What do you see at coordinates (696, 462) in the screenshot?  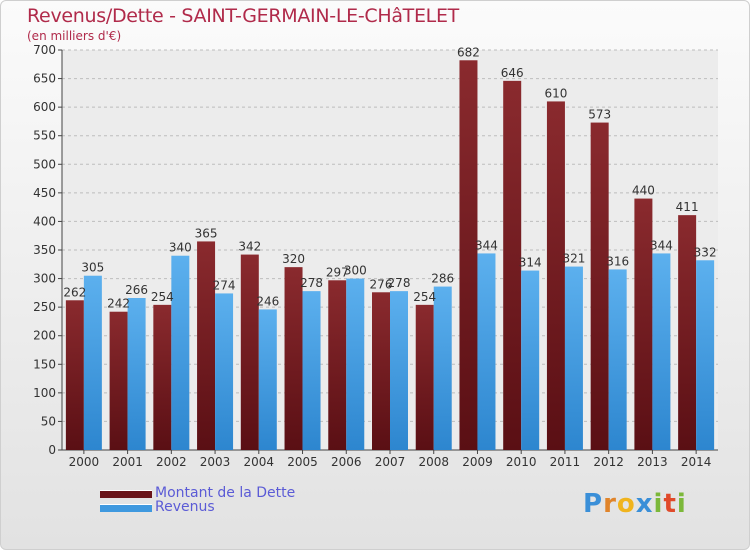 I see `x-tick-label: 2014` at bounding box center [696, 462].